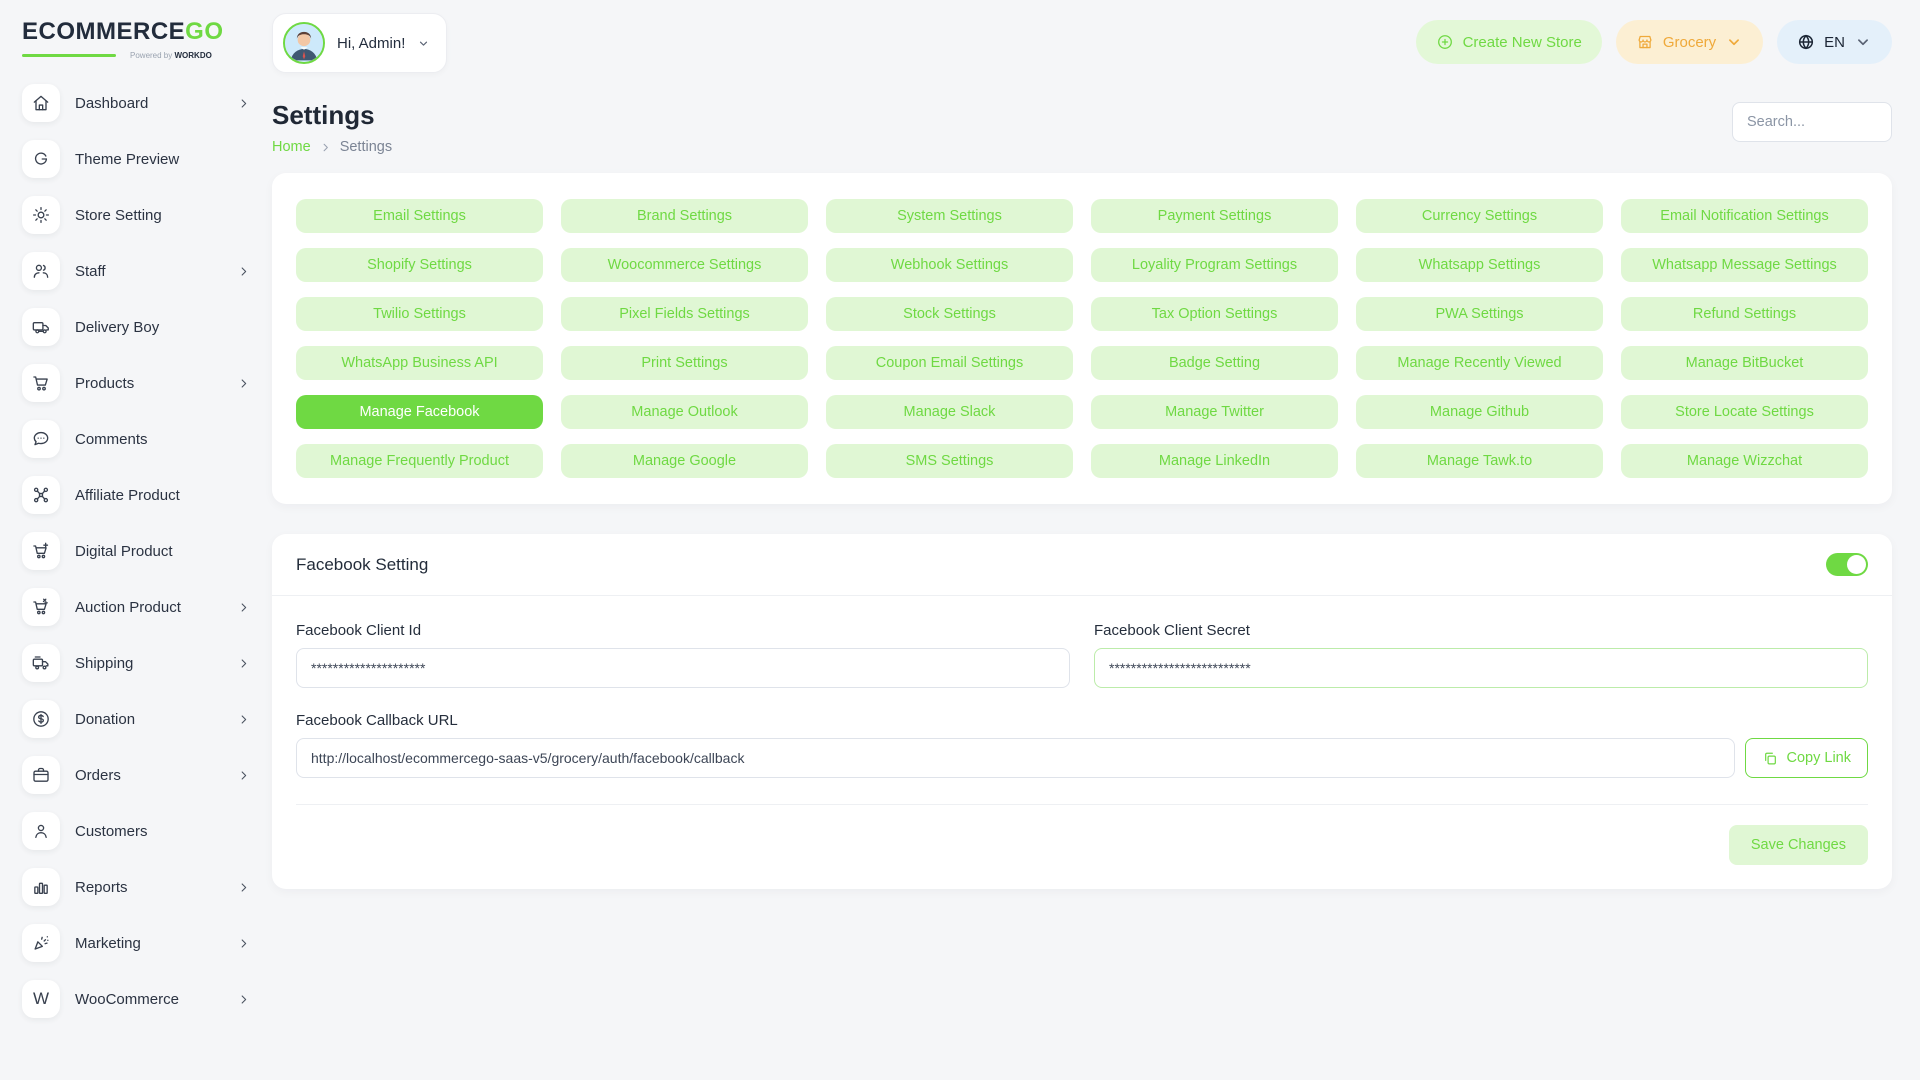  I want to click on sidebar-item-woocommerce: W WooCommerce, so click(136, 999).